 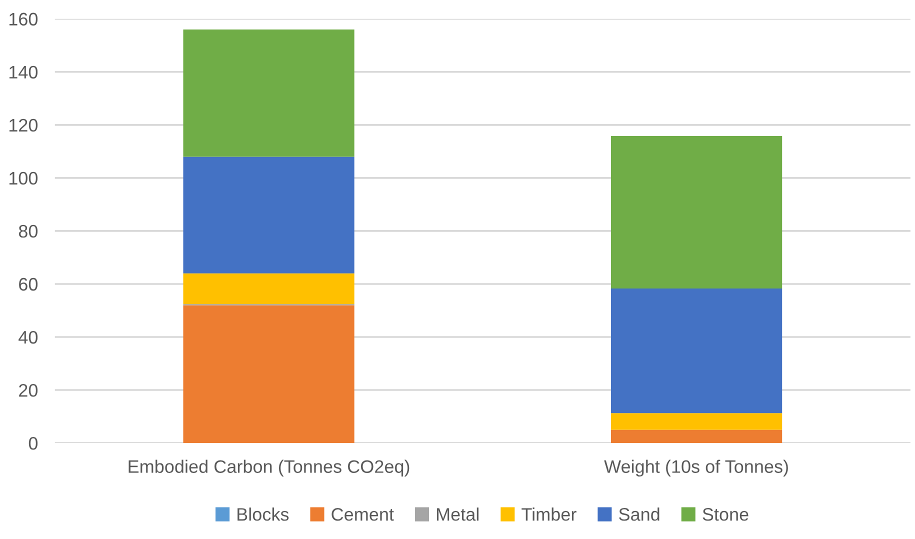 I want to click on x-tick-label: Embodied Carbon (Tonnes CO2eq), so click(x=269, y=468).